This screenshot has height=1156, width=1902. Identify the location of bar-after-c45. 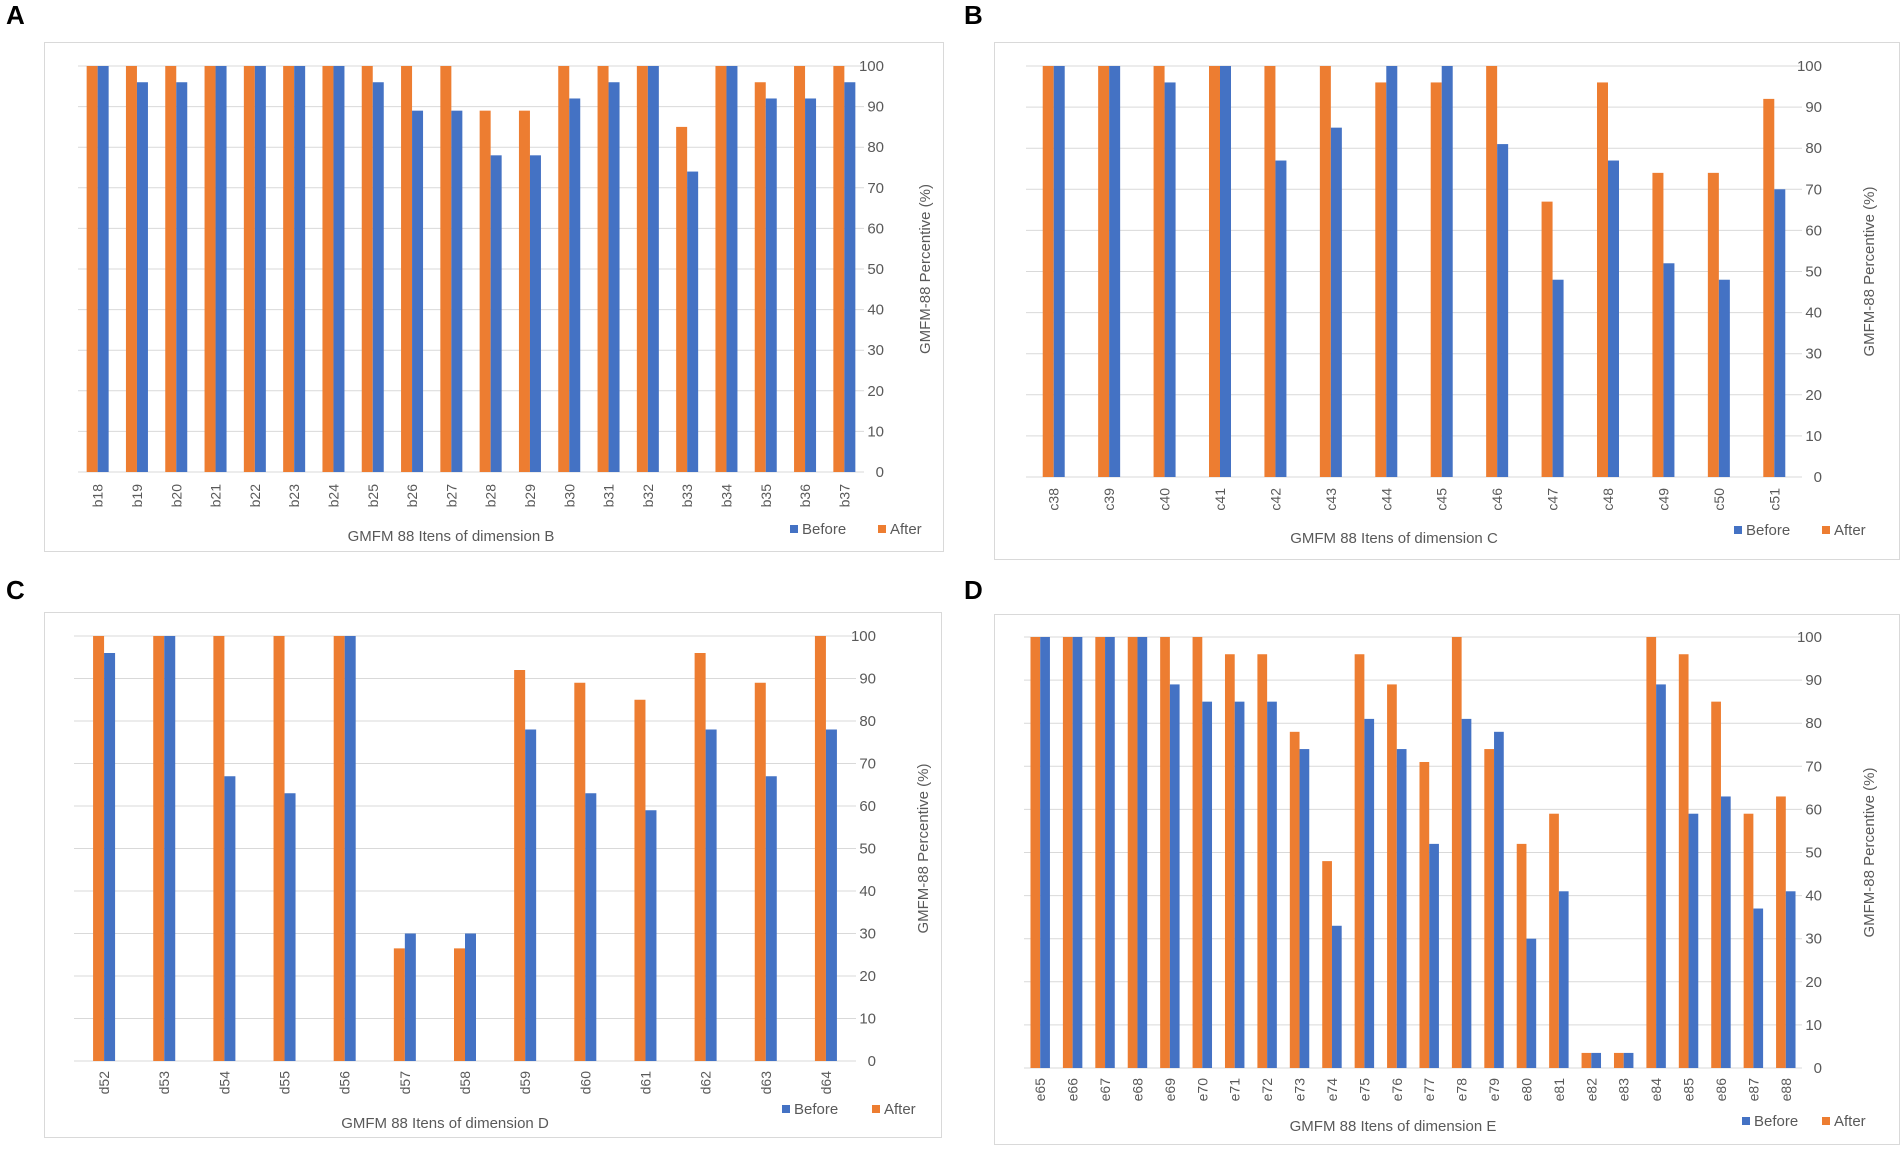
(1436, 279).